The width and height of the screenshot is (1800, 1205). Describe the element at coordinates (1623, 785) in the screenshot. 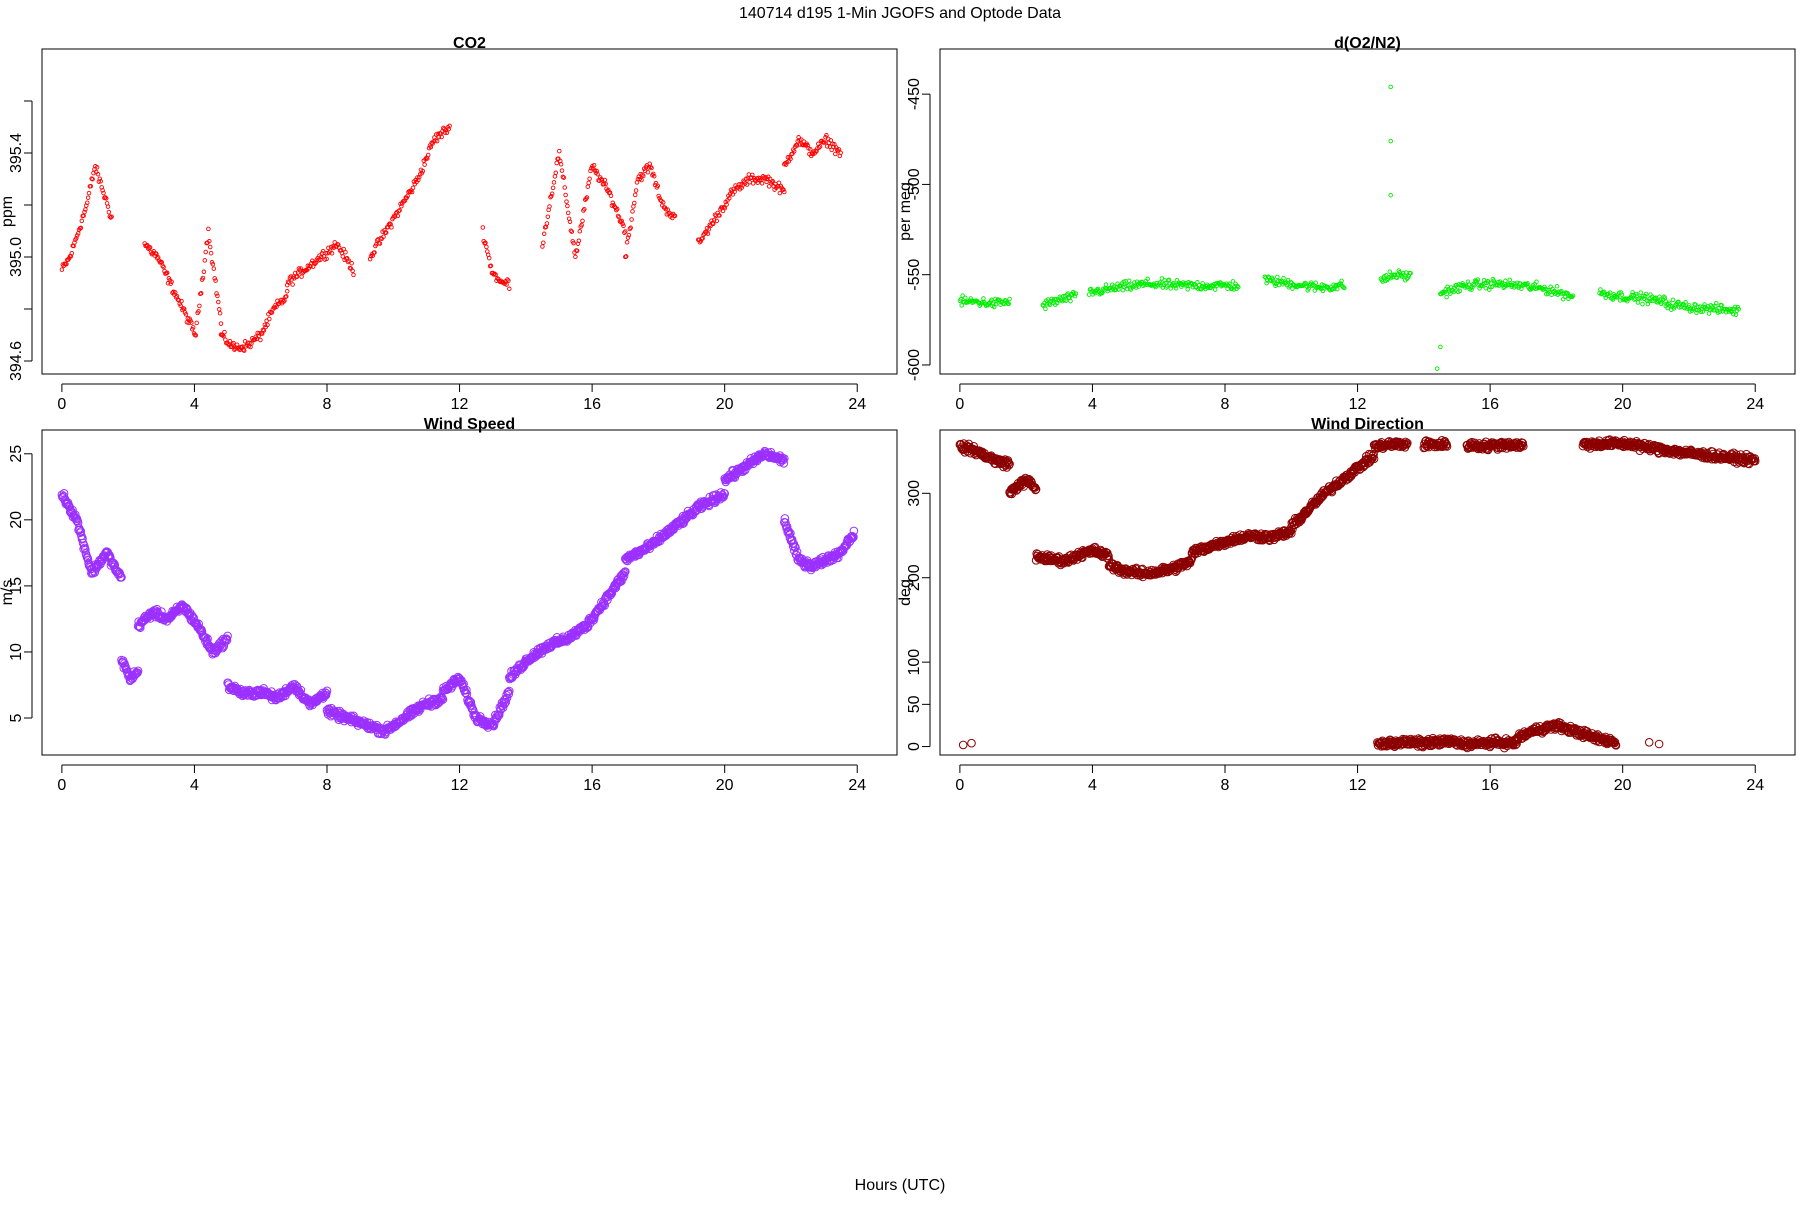

I see `wind-direction-x-tick-label: 20` at that location.